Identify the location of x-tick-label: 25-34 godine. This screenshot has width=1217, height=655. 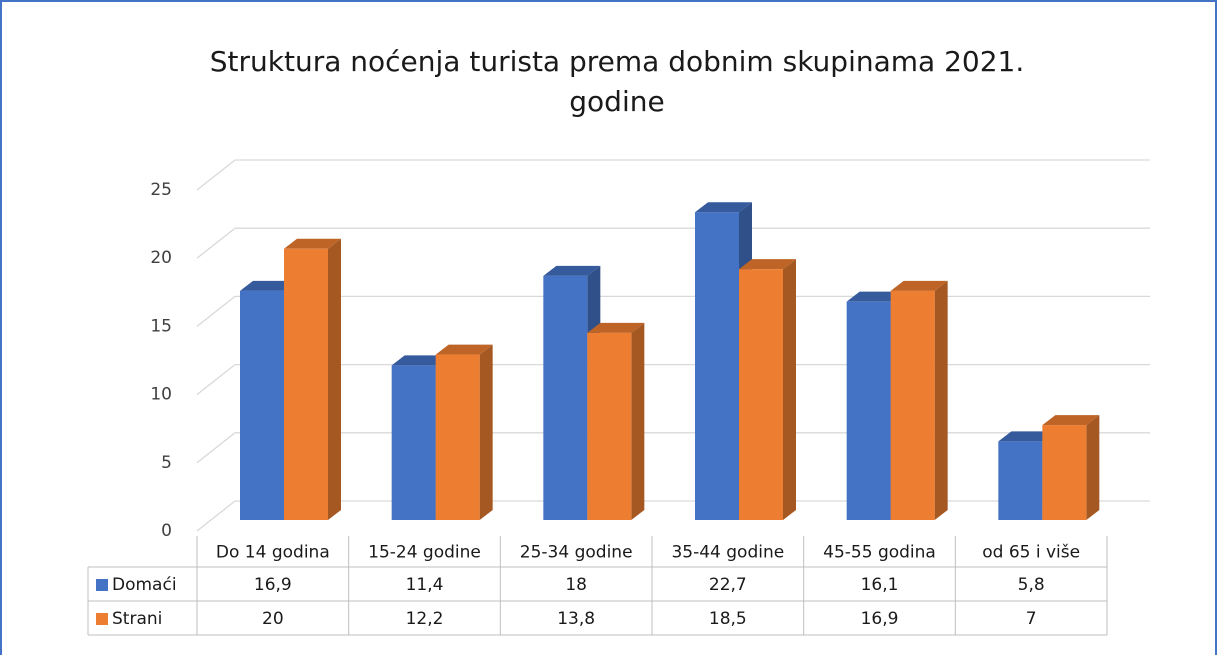
(576, 553).